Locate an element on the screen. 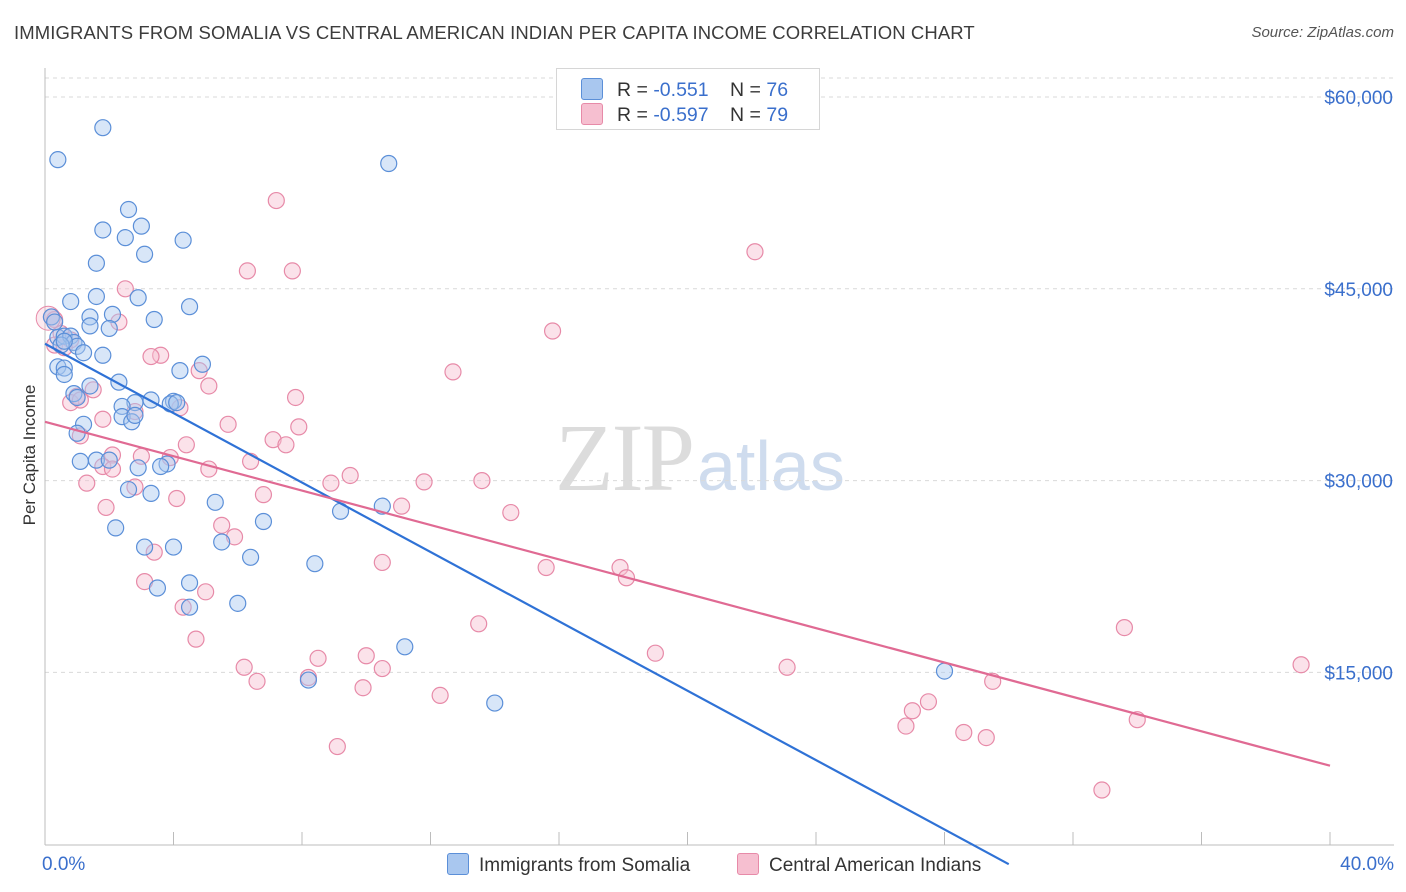  x-tick-label: 40.0% is located at coordinates (1367, 864).